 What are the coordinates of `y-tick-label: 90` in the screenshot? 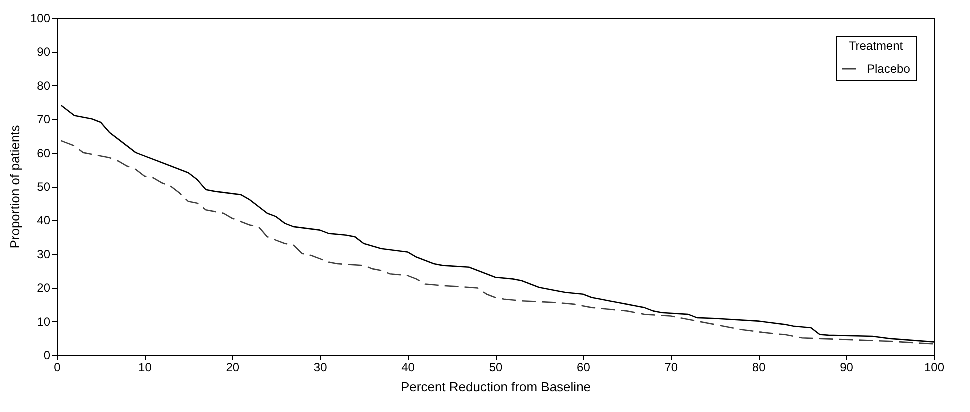 It's located at (44, 52).